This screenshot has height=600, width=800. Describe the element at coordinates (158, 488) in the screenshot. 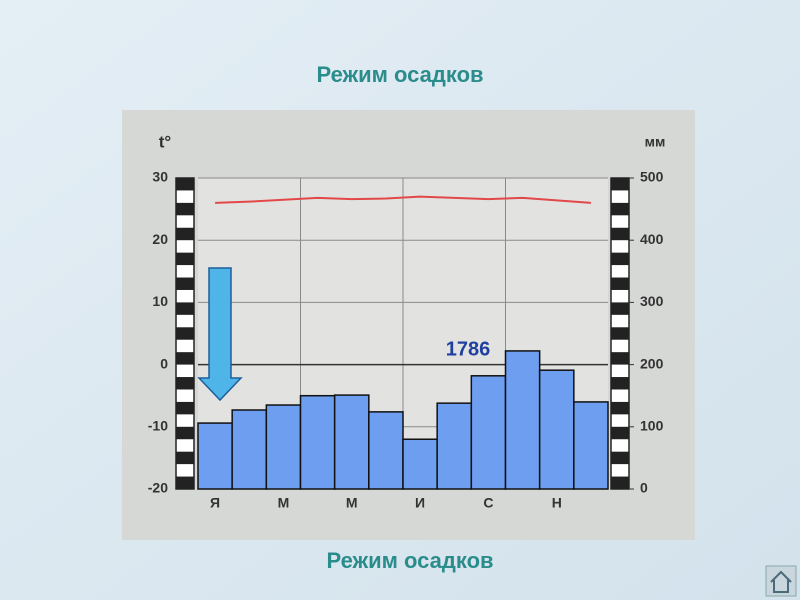

I see `y-tick-label: -20` at that location.